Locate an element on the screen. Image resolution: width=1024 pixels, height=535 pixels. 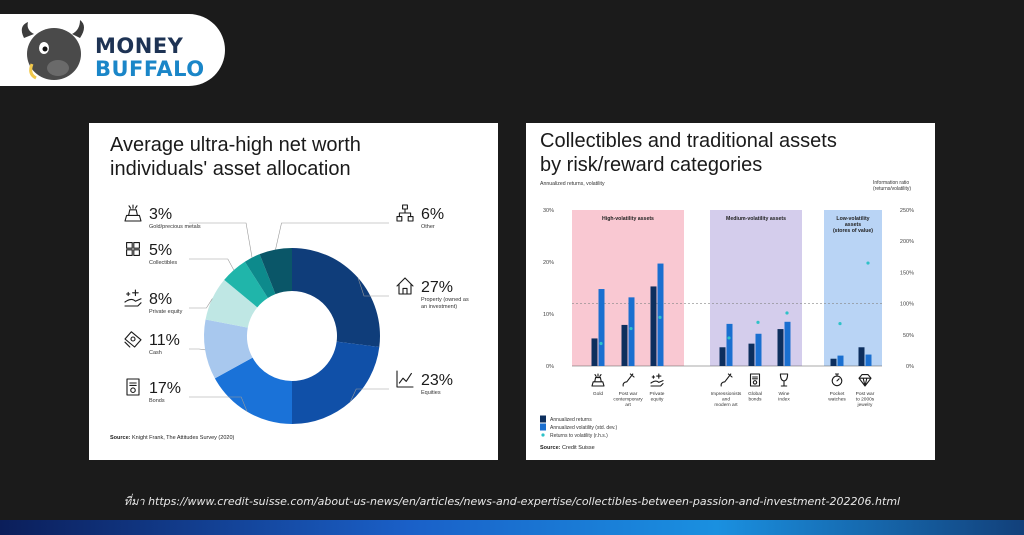
right-tick-label: 100% is located at coordinates (907, 305).